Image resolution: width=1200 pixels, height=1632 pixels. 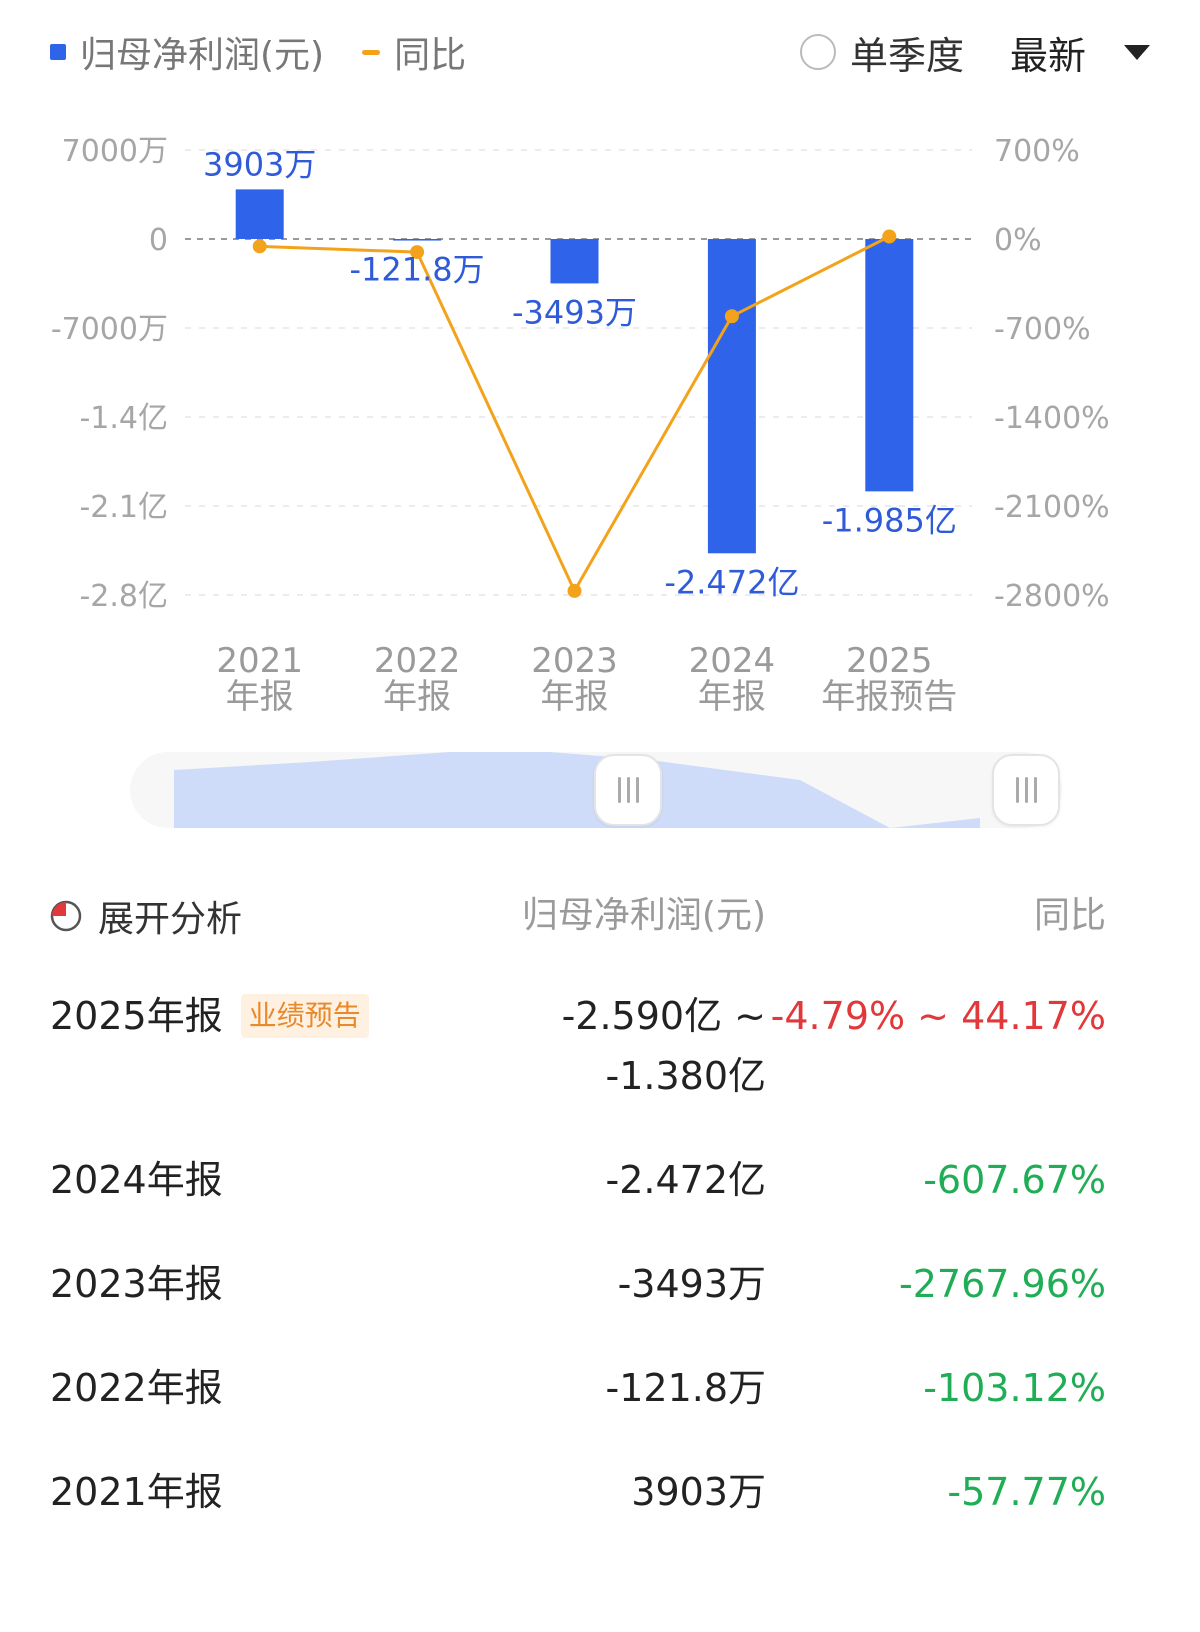 I want to click on x-tick-year: 2022, so click(x=417, y=661).